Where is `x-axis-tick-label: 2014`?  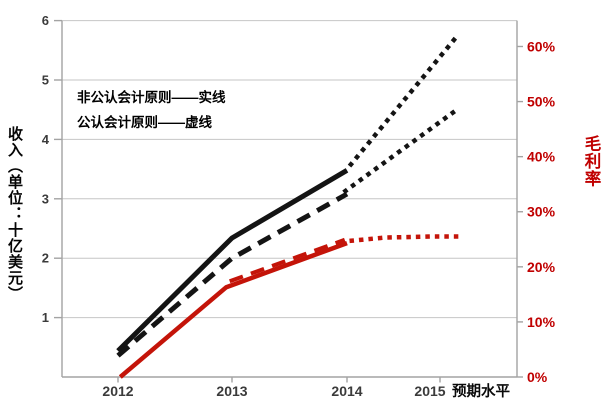 x-axis-tick-label: 2014 is located at coordinates (346, 391).